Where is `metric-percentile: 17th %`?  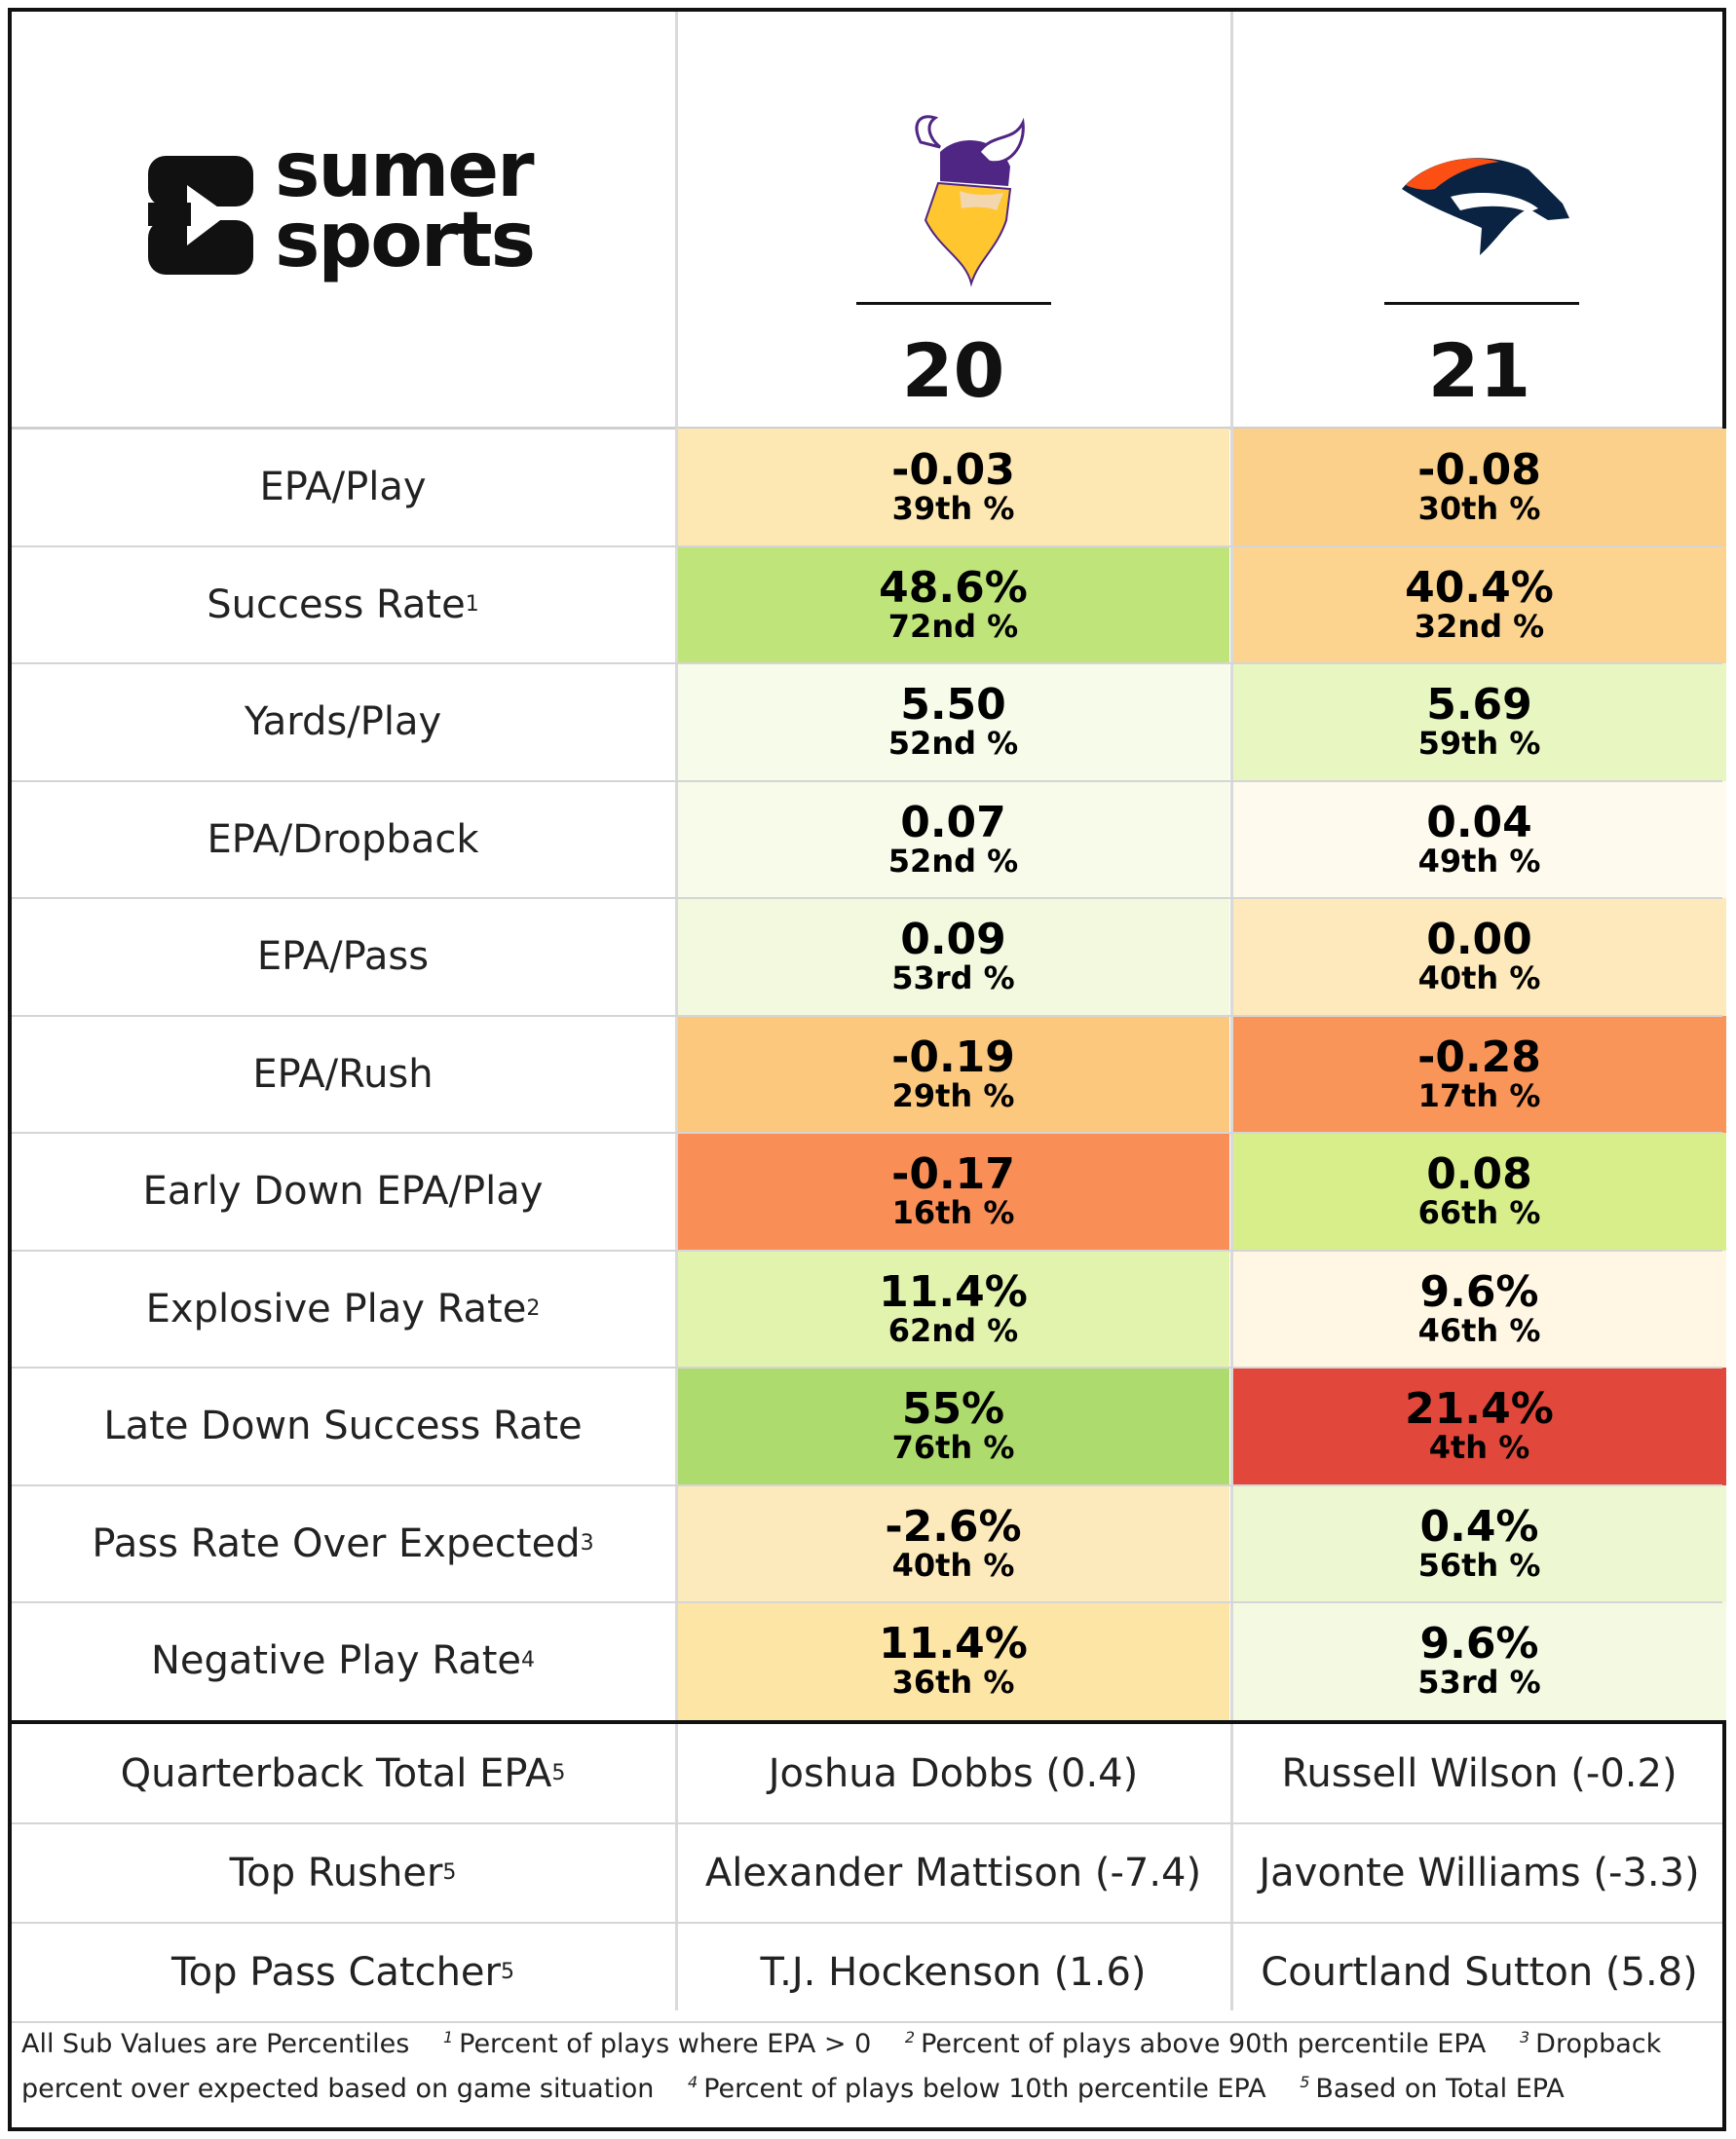 metric-percentile: 17th % is located at coordinates (1479, 1095).